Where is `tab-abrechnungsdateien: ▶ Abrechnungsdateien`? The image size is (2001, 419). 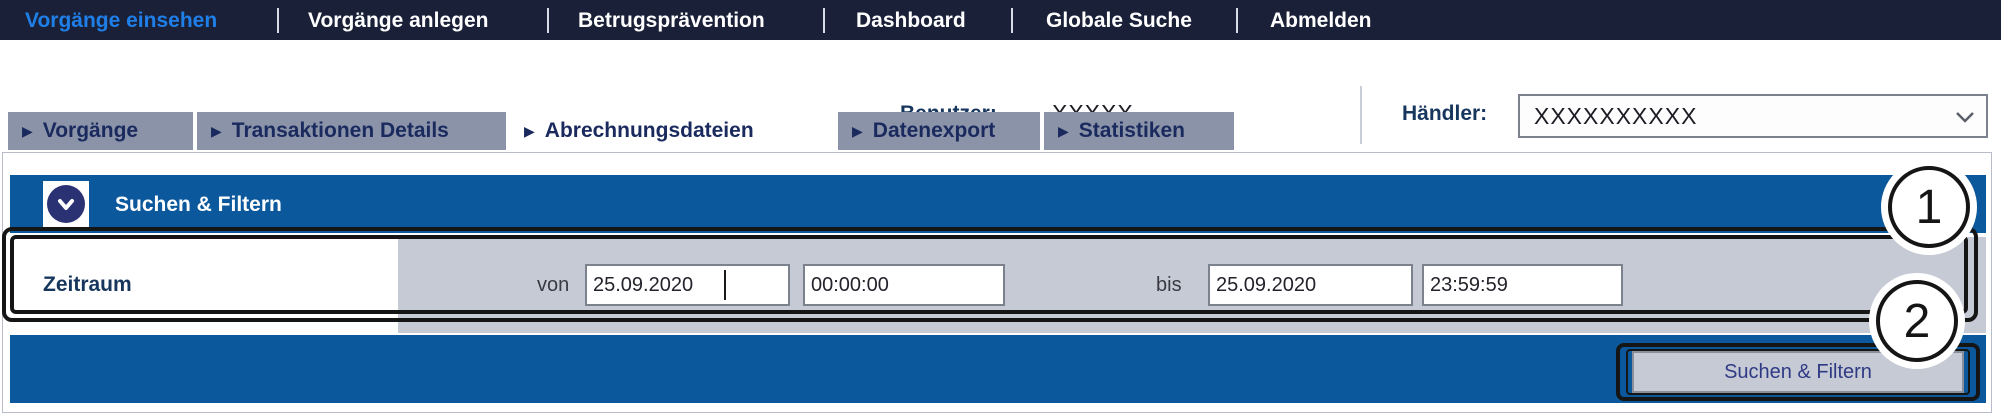
tab-abrechnungsdateien: ▶ Abrechnungsdateien is located at coordinates (672, 131).